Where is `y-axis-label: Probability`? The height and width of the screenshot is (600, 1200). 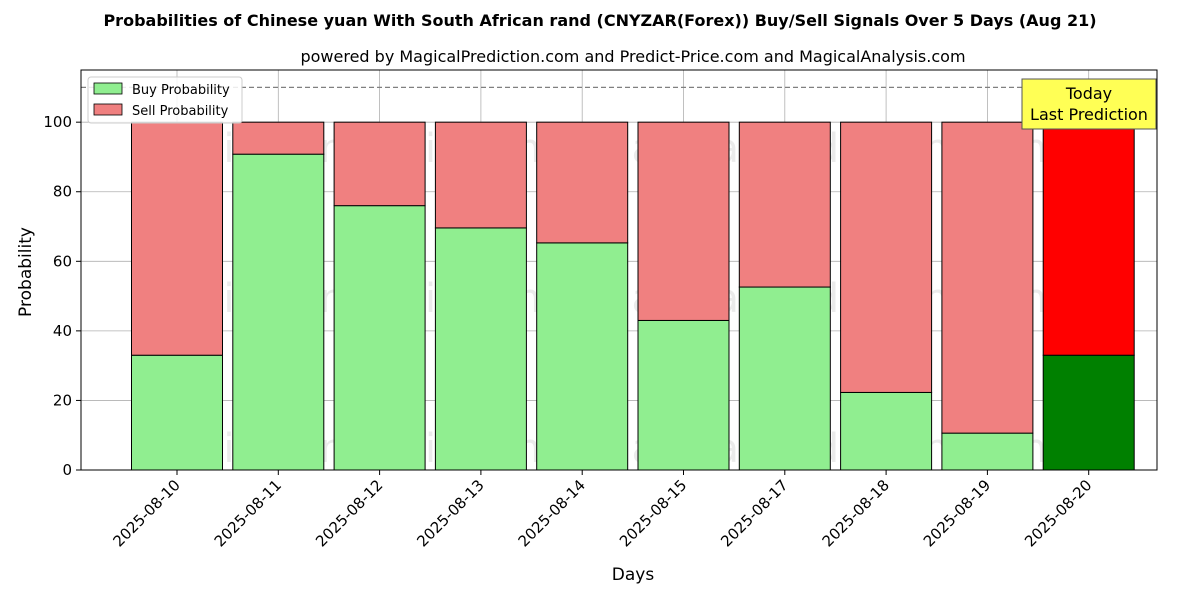 y-axis-label: Probability is located at coordinates (26, 272).